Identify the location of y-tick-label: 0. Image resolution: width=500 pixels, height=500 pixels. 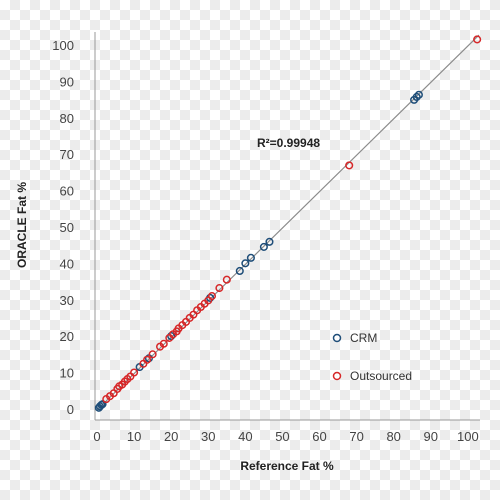
(70, 409).